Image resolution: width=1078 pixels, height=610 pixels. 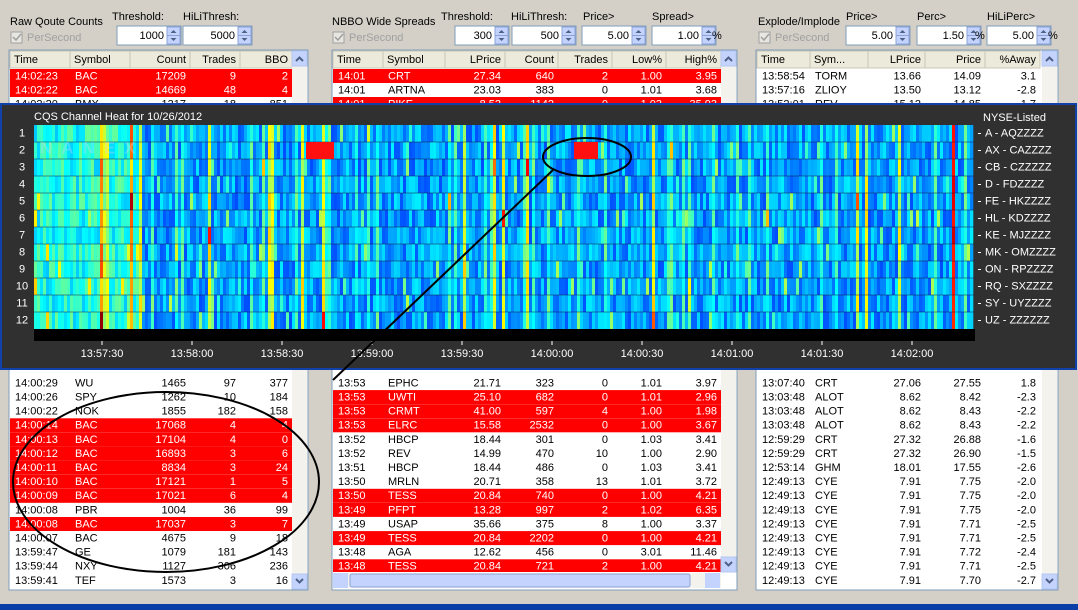 What do you see at coordinates (545, 567) in the screenshot?
I see `cell: 721` at bounding box center [545, 567].